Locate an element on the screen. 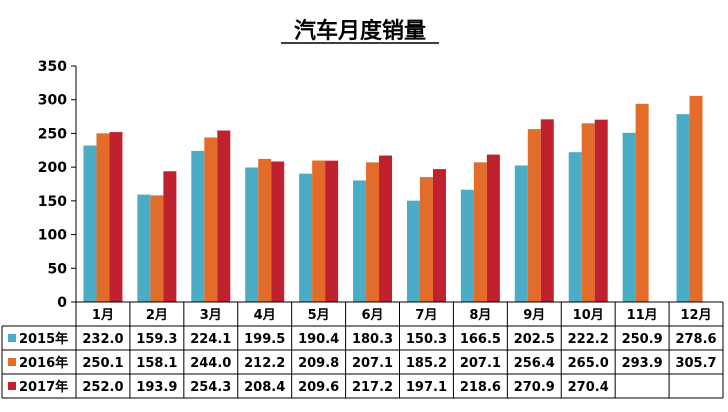  y-tick-label: 350 is located at coordinates (52, 67).